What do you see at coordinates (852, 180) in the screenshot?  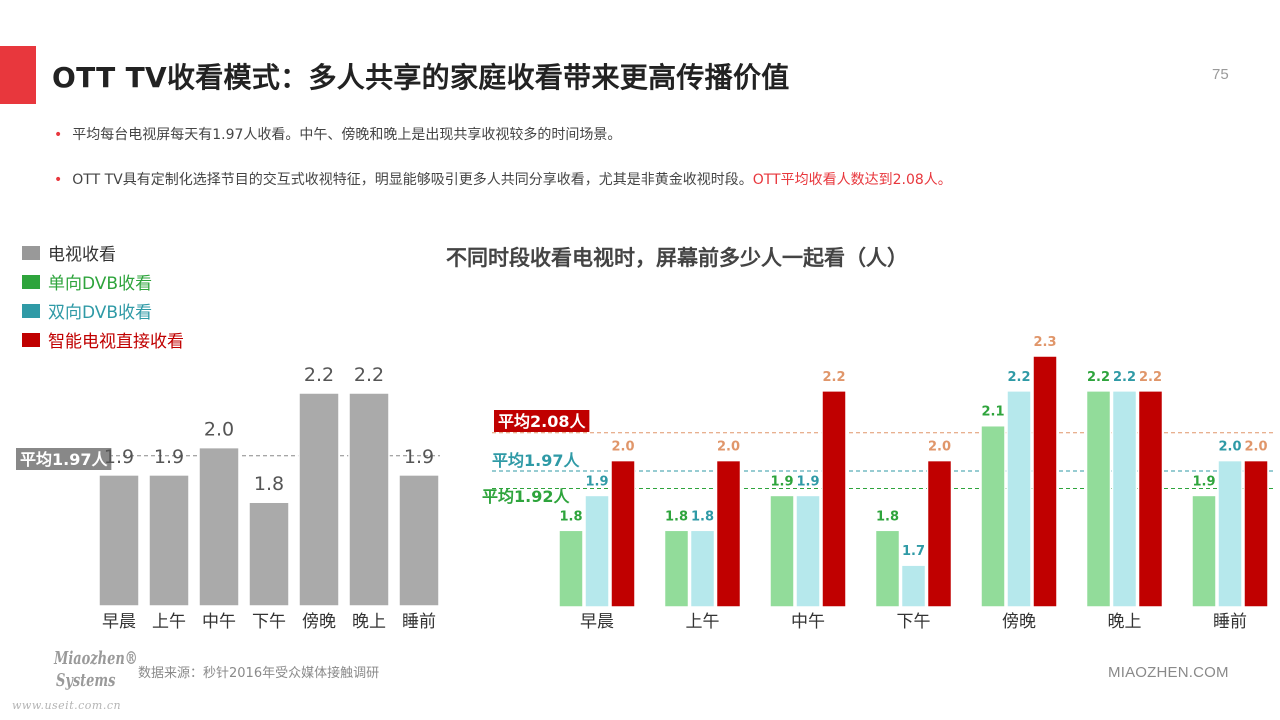 I see `bullet-highlight: OTT平均收看人数达到2.08人。` at bounding box center [852, 180].